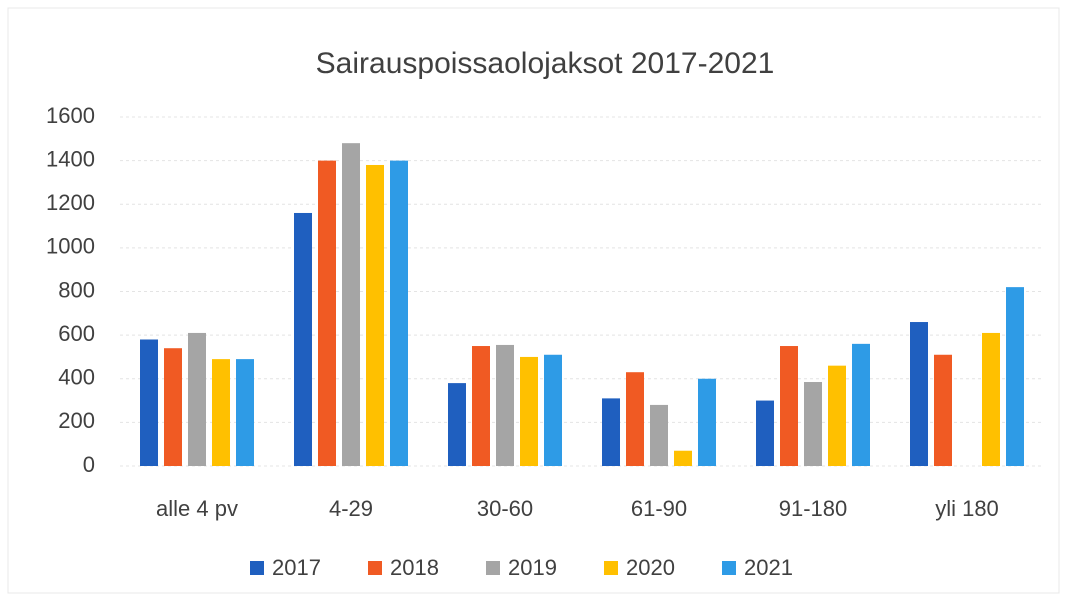 Image resolution: width=1067 pixels, height=601 pixels. What do you see at coordinates (414, 567) in the screenshot?
I see `legend-label: 2018` at bounding box center [414, 567].